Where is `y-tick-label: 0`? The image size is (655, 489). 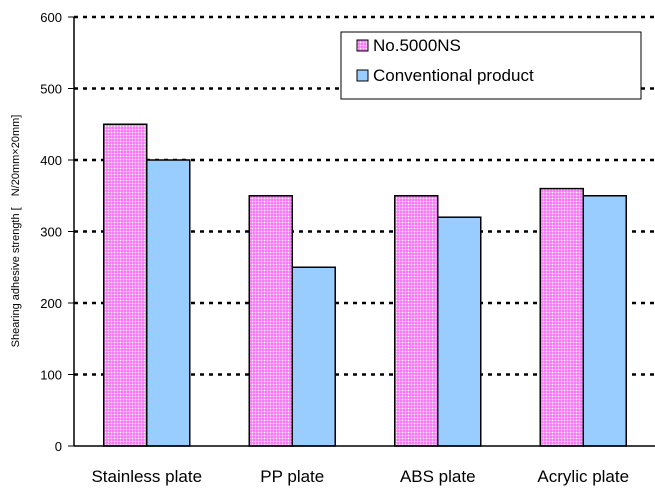 y-tick-label: 0 is located at coordinates (58, 446).